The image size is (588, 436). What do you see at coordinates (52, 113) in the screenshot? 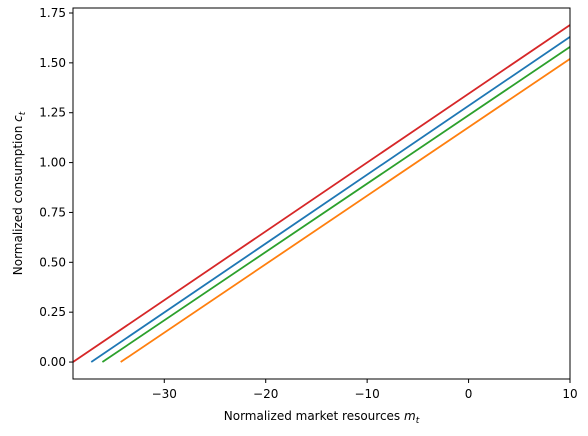
I see `y-tick-label: 1.25` at bounding box center [52, 113].